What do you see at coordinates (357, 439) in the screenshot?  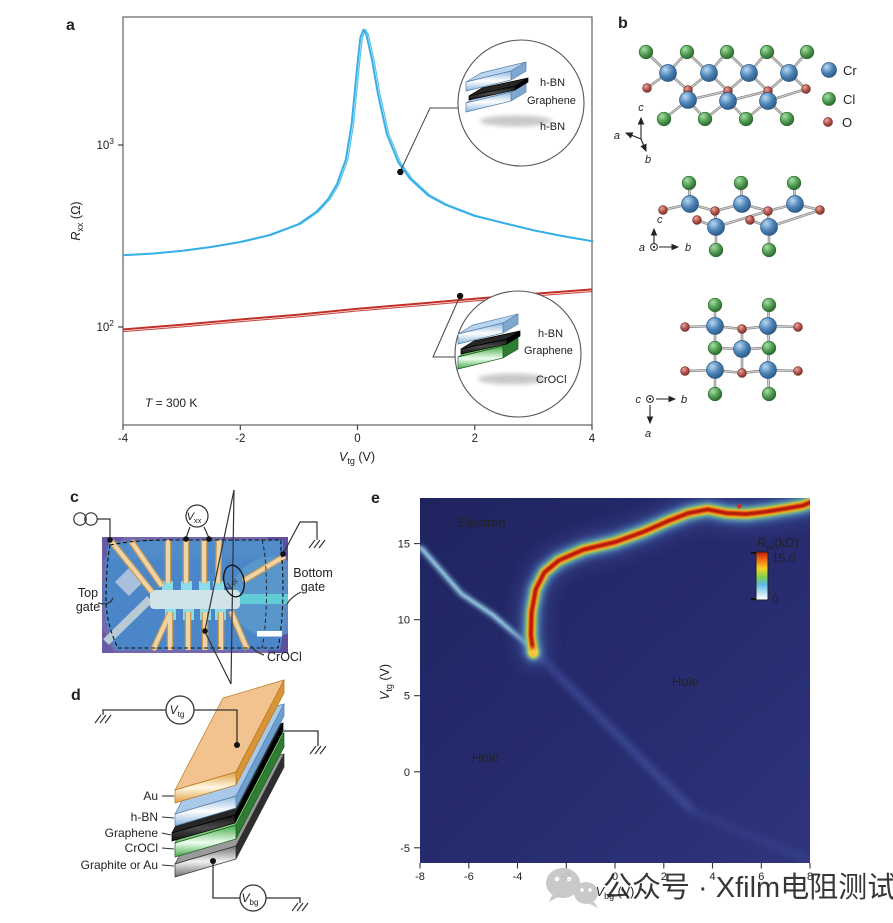 I see `svg-text: 0` at bounding box center [357, 439].